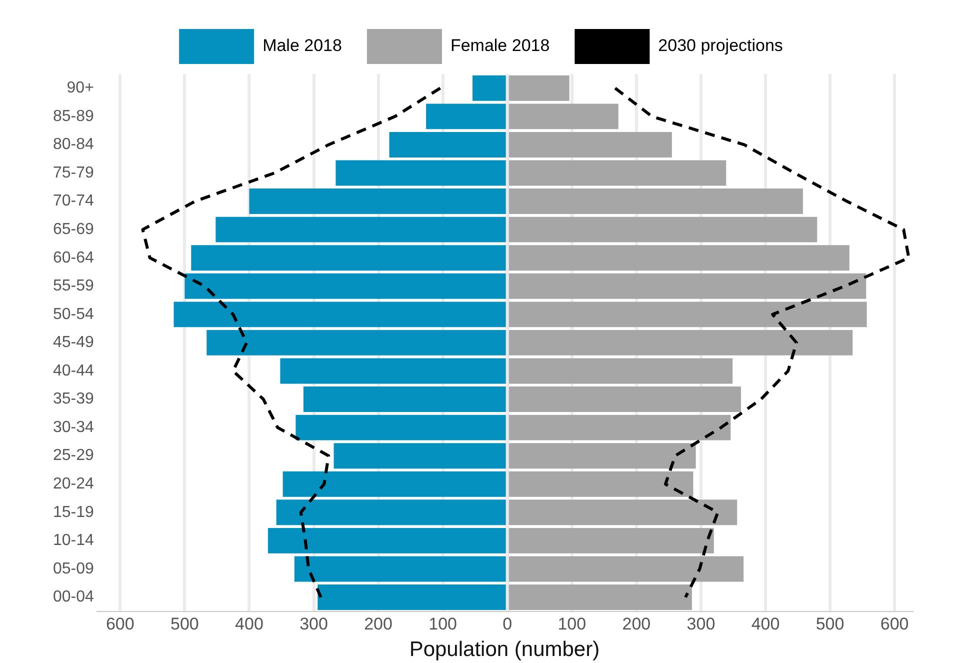  I want to click on y-tick-label: 15-19, so click(73, 512).